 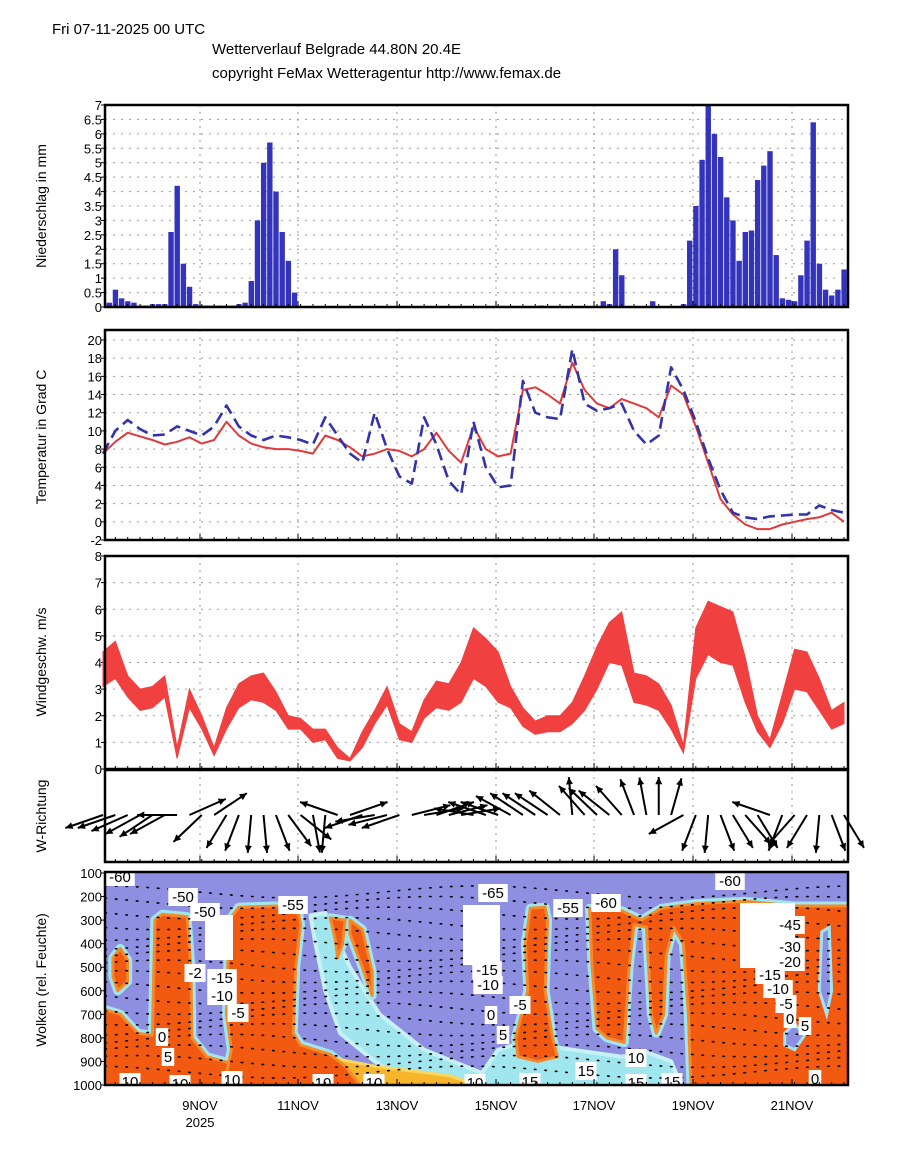 What do you see at coordinates (530, 1082) in the screenshot?
I see `contour-label: 15` at bounding box center [530, 1082].